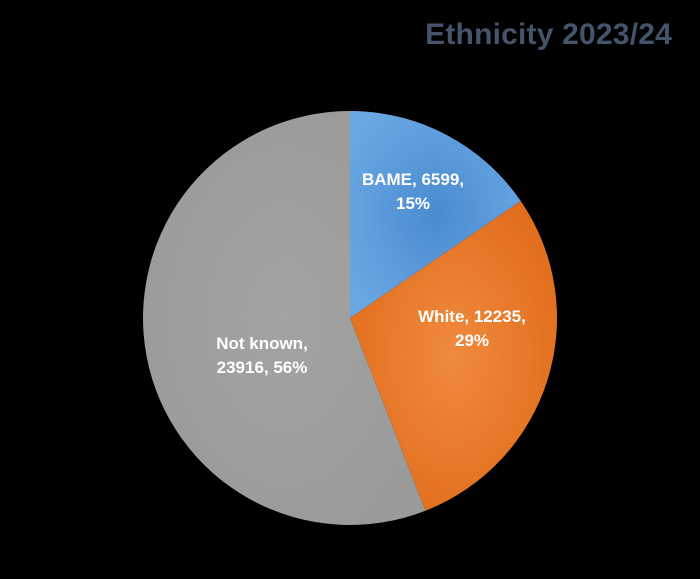  What do you see at coordinates (548, 34) in the screenshot?
I see `chart-title: Ethnicity 2023/24` at bounding box center [548, 34].